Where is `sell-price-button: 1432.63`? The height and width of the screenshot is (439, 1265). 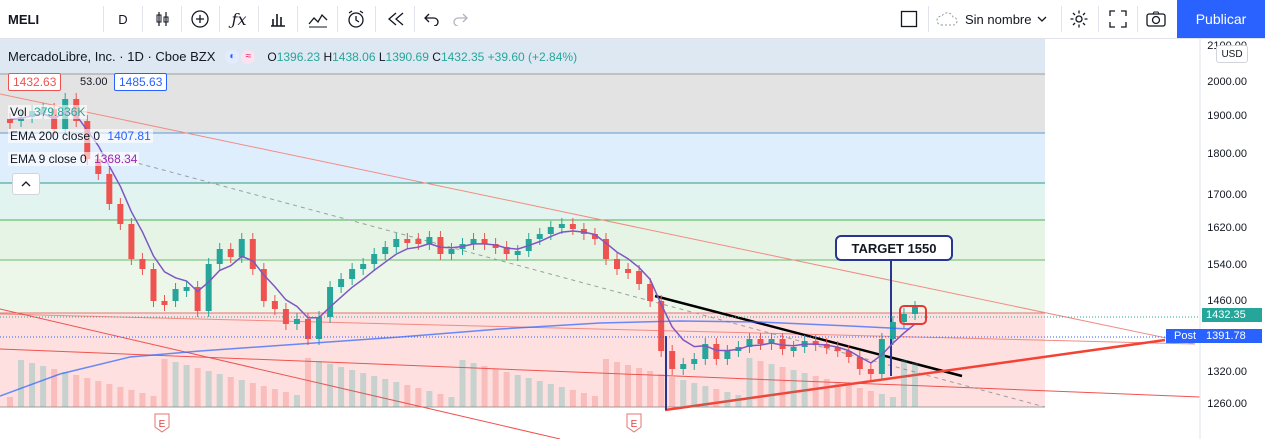
sell-price-button: 1432.63 is located at coordinates (35, 82).